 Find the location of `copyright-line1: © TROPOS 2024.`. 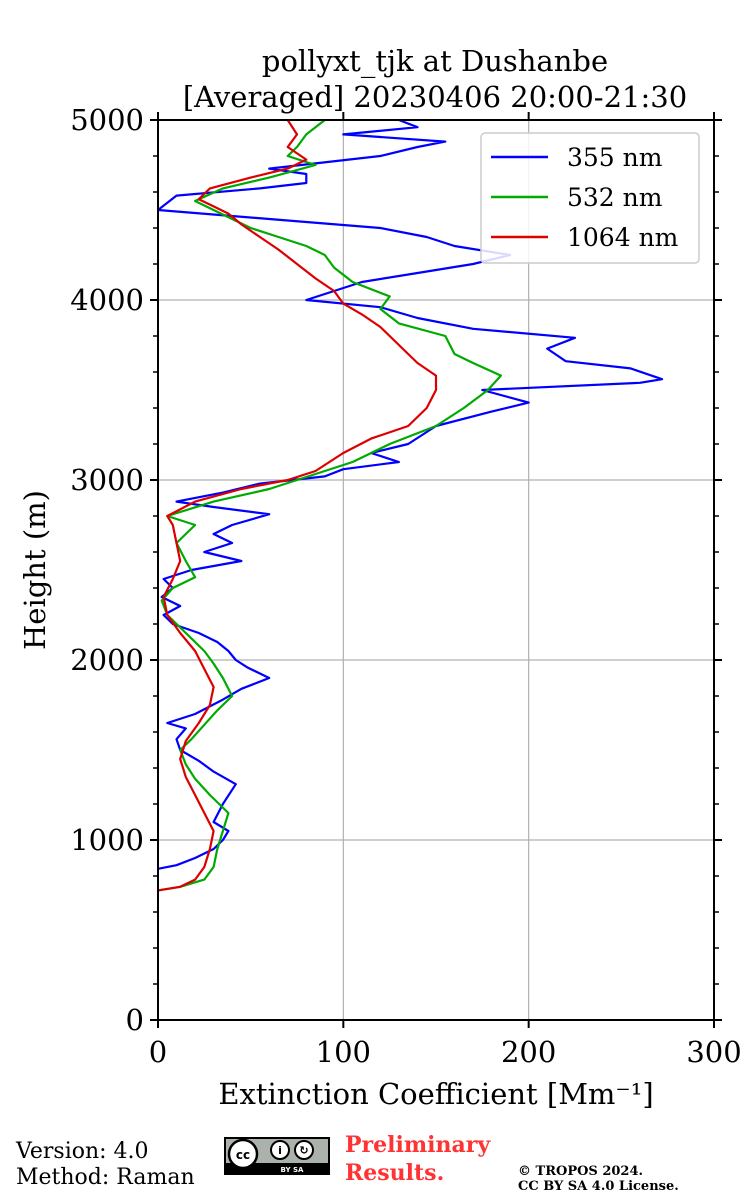

copyright-line1: © TROPOS 2024. is located at coordinates (581, 1171).